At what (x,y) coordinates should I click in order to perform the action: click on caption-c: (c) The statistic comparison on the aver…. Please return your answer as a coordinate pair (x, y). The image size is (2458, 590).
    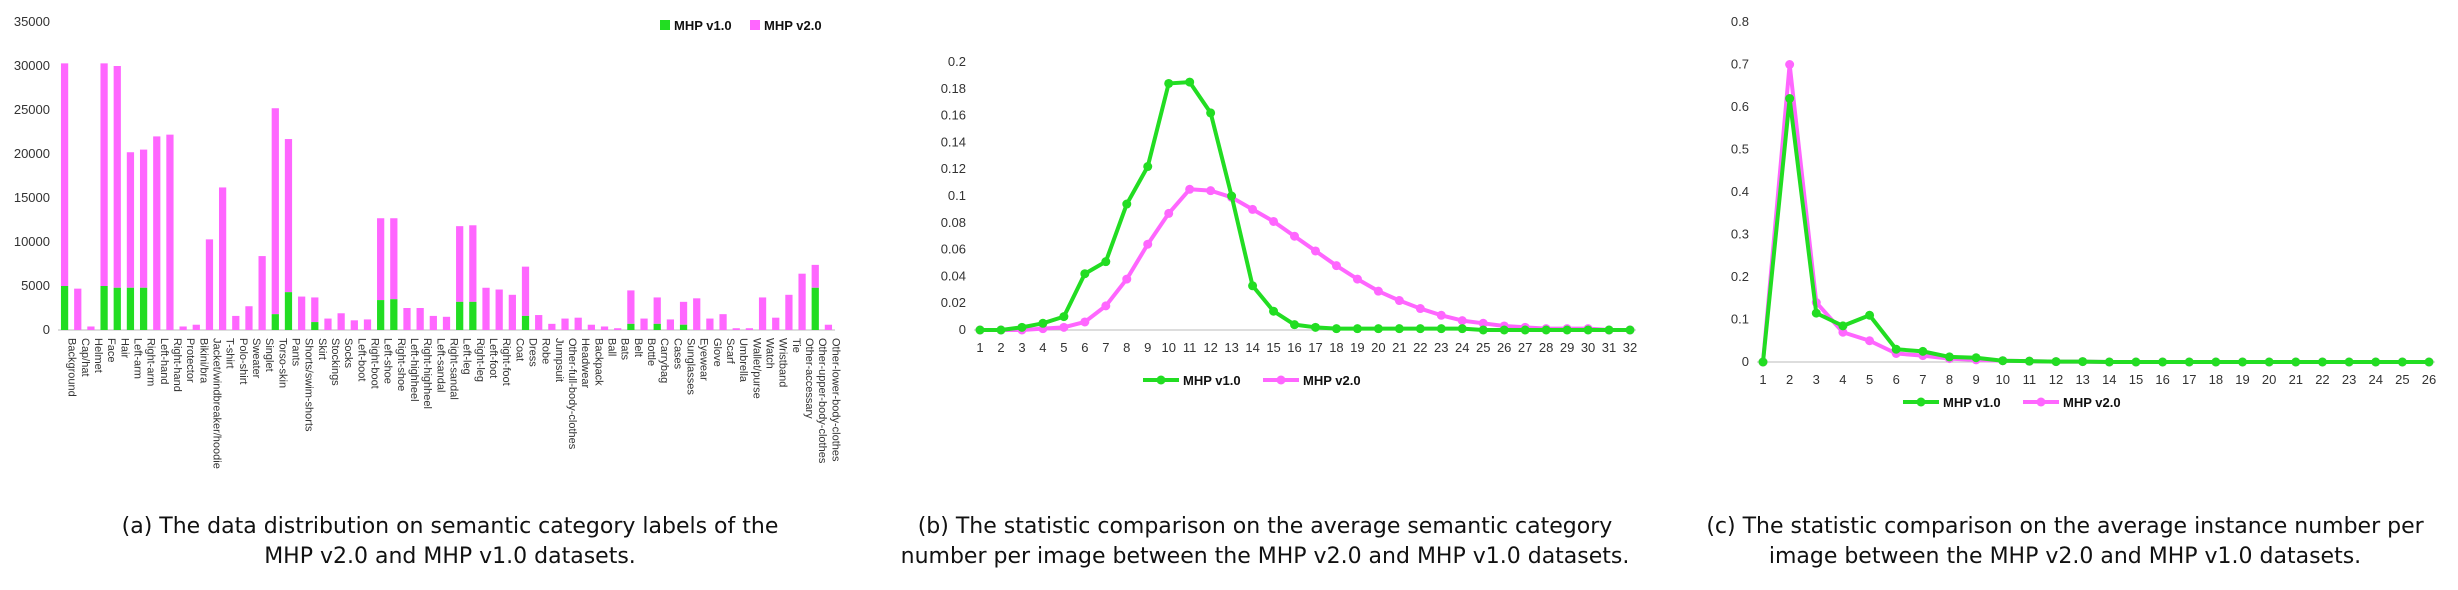
    Looking at the image, I should click on (2065, 541).